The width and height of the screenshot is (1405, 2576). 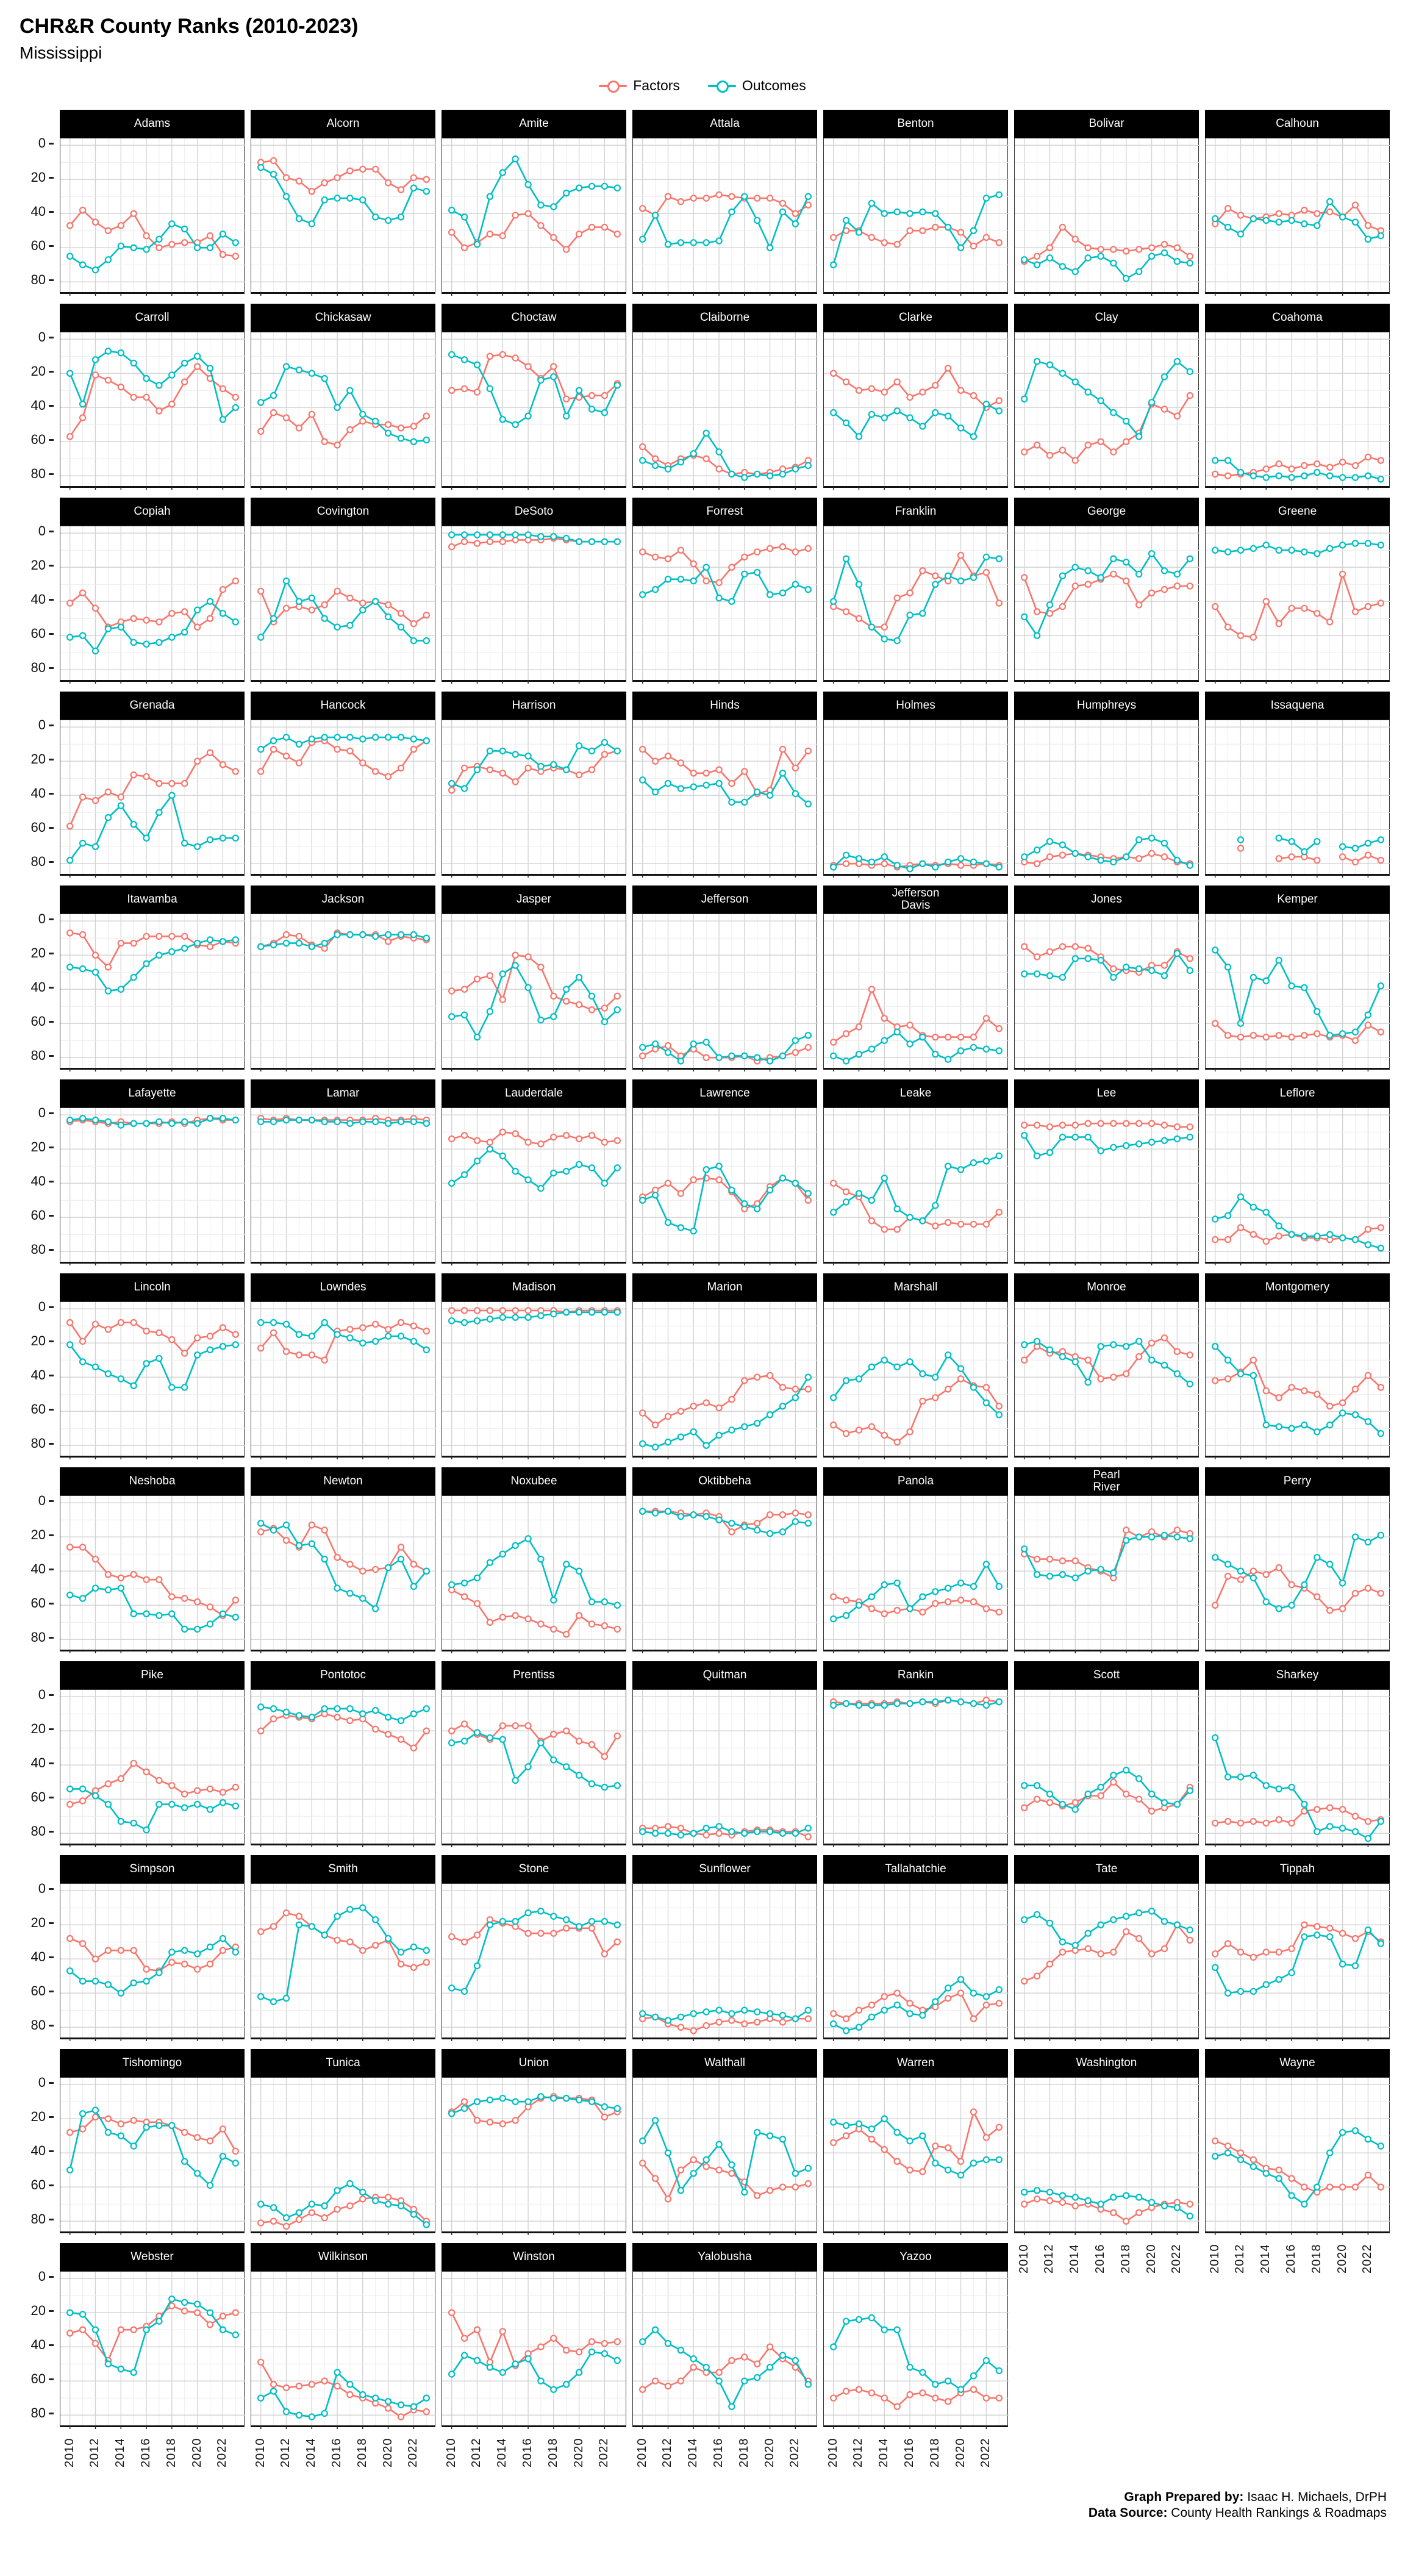 I want to click on y-axis-tick-label: 0, so click(x=46, y=2276).